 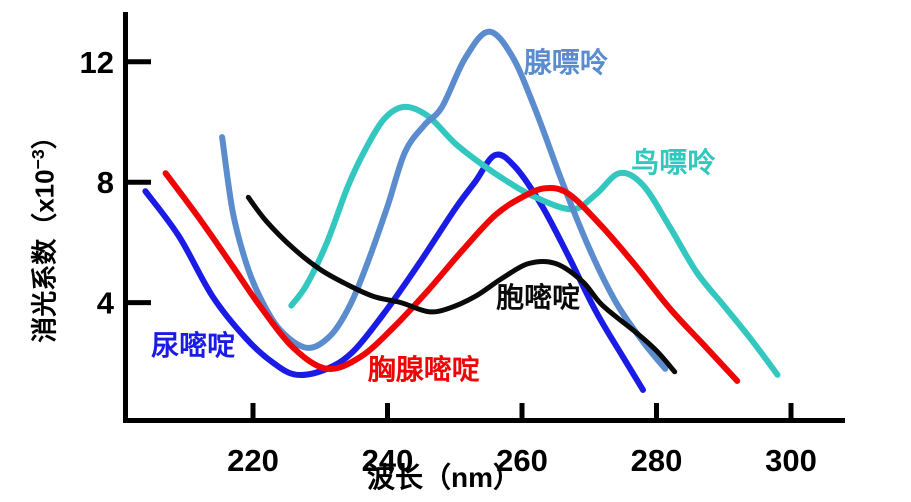 What do you see at coordinates (673, 163) in the screenshot?
I see `series-label-guanine: 鸟嘌呤` at bounding box center [673, 163].